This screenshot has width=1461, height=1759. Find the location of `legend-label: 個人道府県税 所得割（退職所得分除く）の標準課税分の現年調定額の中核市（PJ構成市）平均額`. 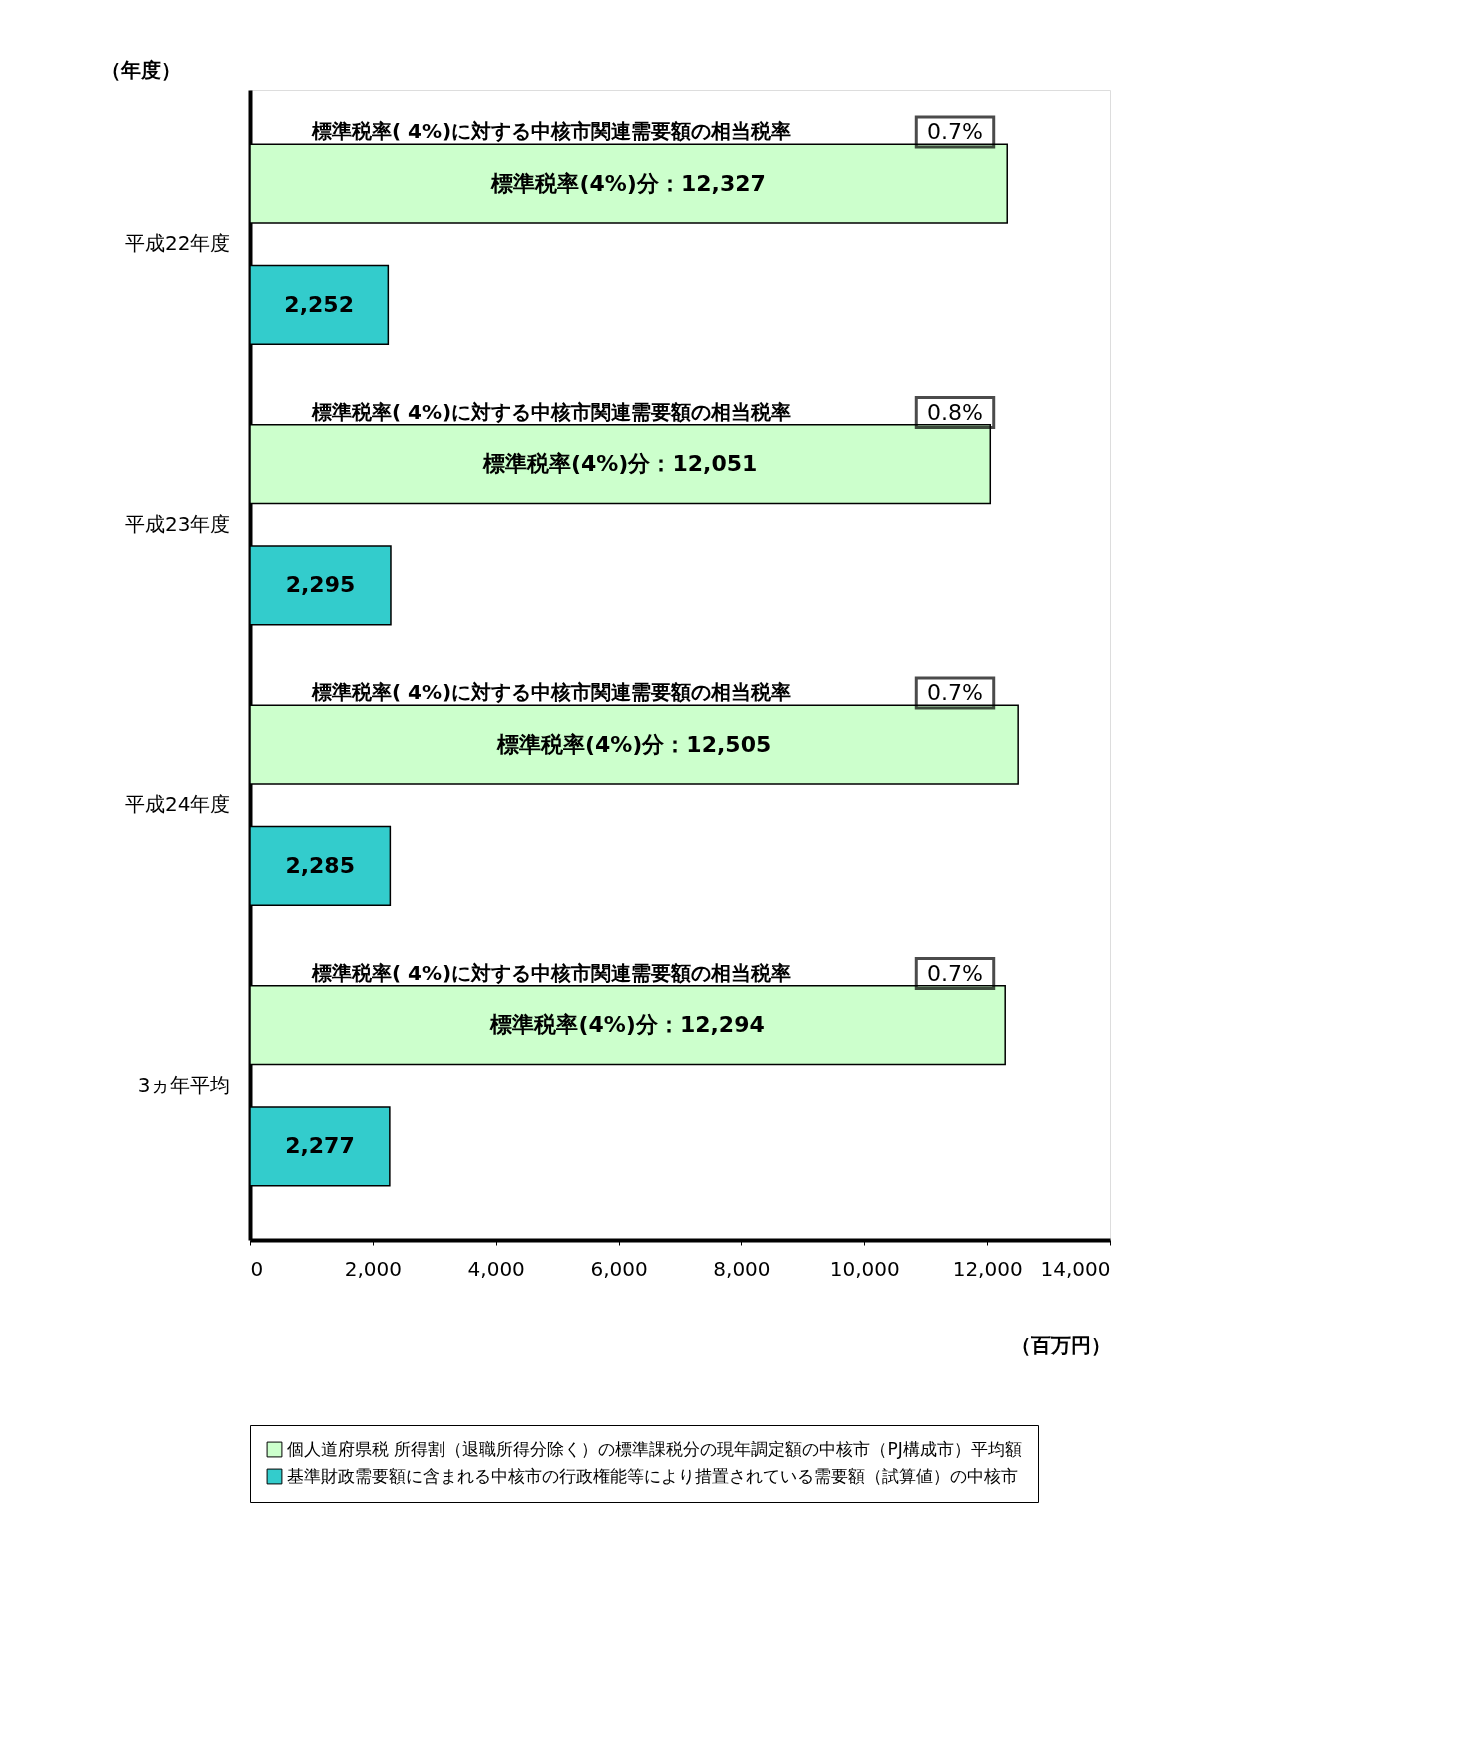

legend-label: 個人道府県税 所得割（退職所得分除く）の標準課税分の現年調定額の中核市（PJ構成市）平均額 is located at coordinates (654, 1448).